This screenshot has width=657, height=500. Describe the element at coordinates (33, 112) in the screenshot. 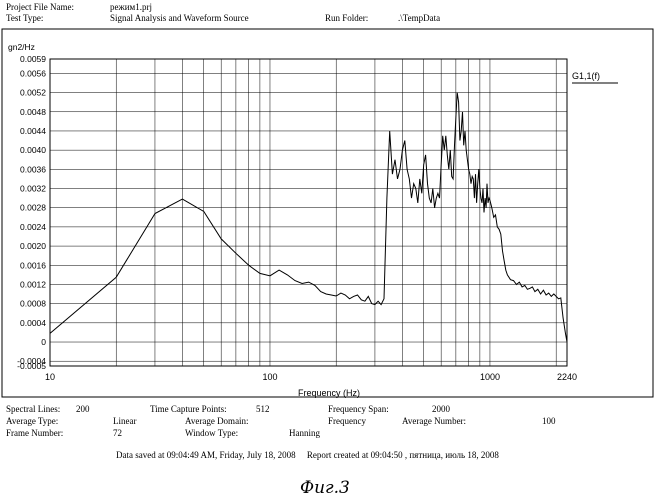

I see `y-tick-label: 0.0048` at that location.